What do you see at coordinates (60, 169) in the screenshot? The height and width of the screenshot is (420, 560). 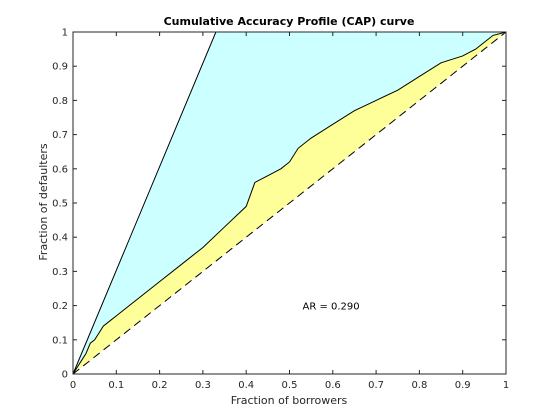 I see `y-tick-label: 0.6` at bounding box center [60, 169].